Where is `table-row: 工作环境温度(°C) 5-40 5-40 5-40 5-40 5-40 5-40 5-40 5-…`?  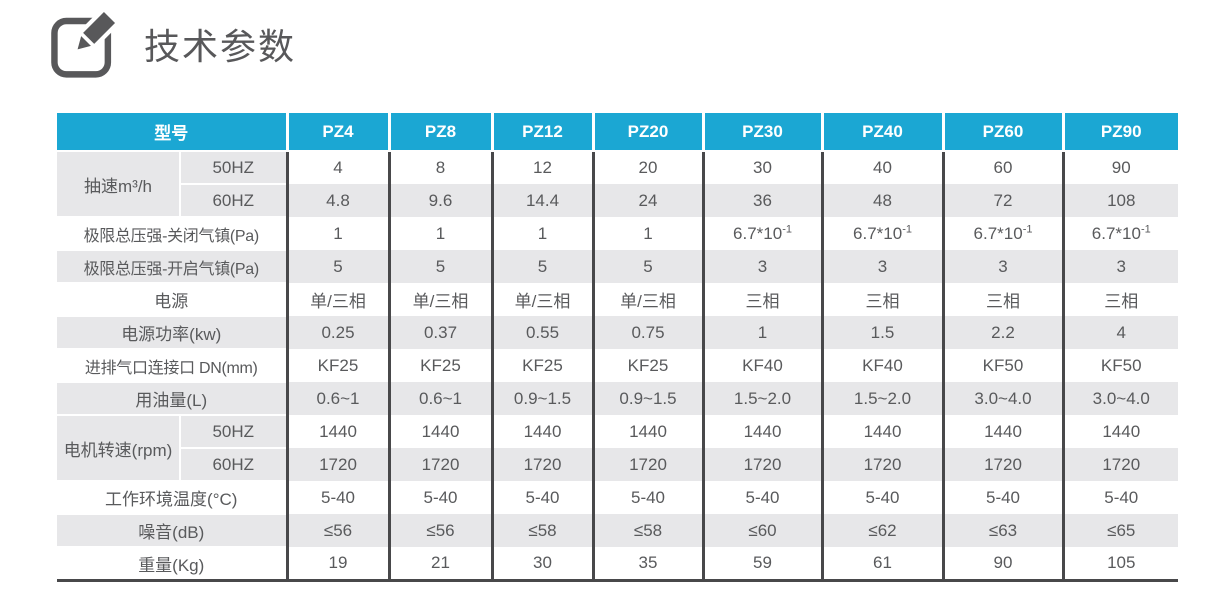 table-row: 工作环境温度(°C) 5-40 5-40 5-40 5-40 5-40 5-40 5-40 5-… is located at coordinates (617, 497).